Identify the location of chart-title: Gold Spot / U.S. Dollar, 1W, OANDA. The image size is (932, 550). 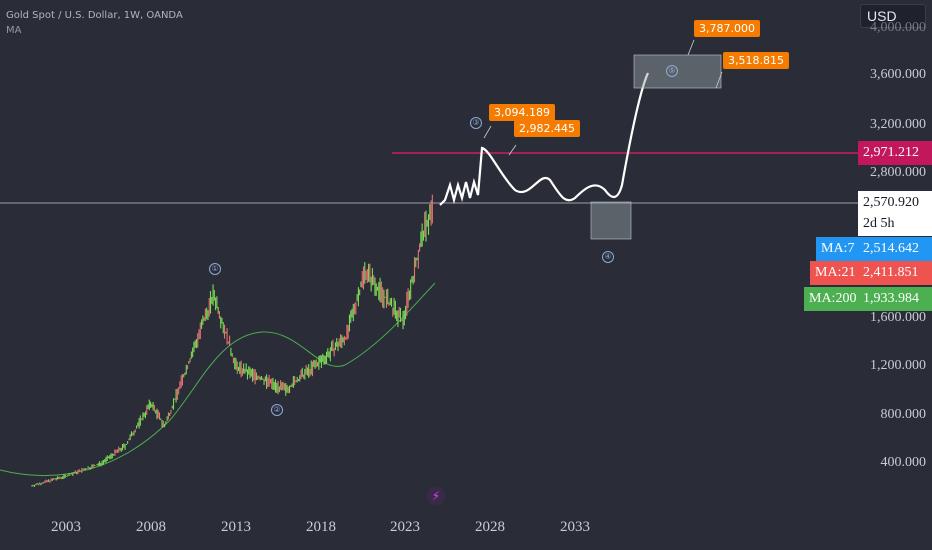
(94, 15).